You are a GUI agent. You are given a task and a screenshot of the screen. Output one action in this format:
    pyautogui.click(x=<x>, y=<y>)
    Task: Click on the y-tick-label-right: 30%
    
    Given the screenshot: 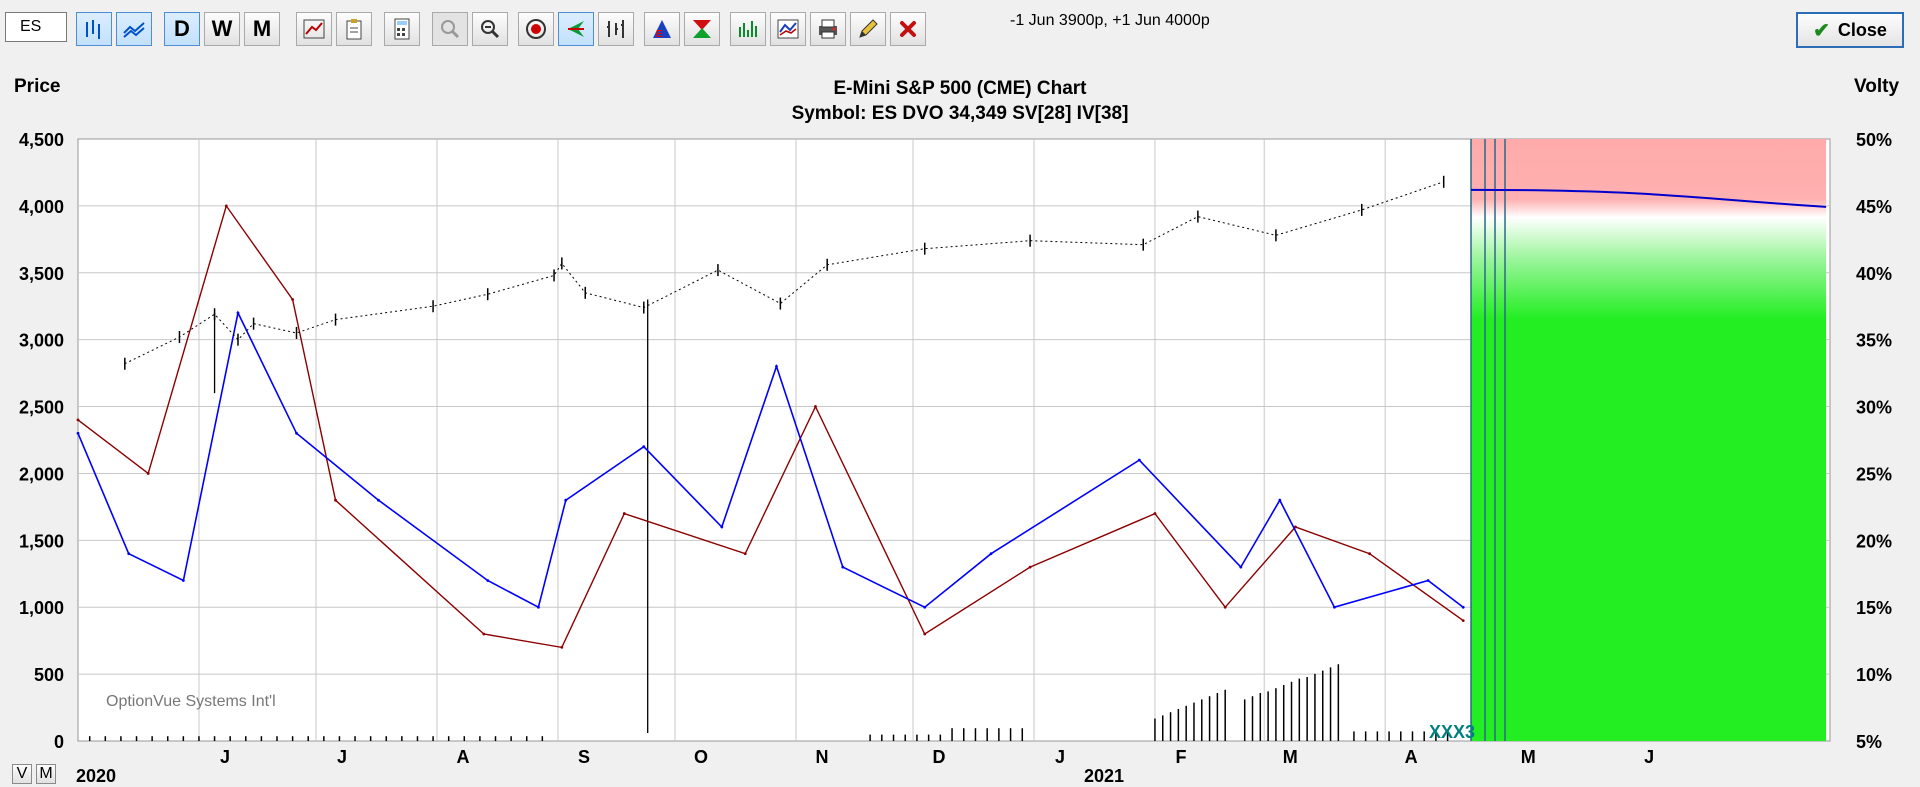 What is the action you would take?
    pyautogui.click(x=1874, y=408)
    